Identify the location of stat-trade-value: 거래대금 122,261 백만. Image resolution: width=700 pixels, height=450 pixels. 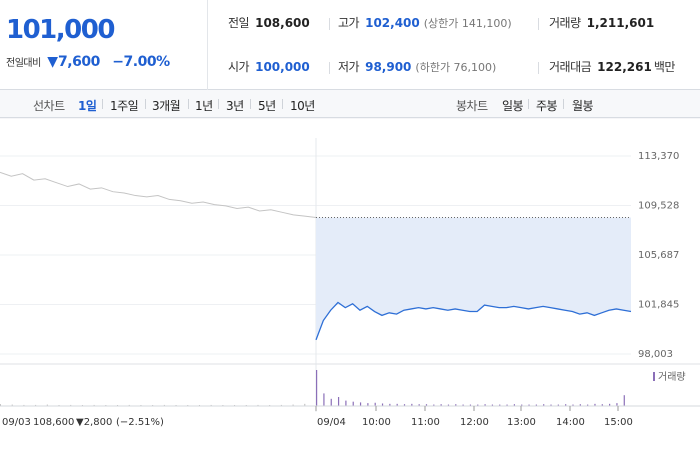
(615, 67).